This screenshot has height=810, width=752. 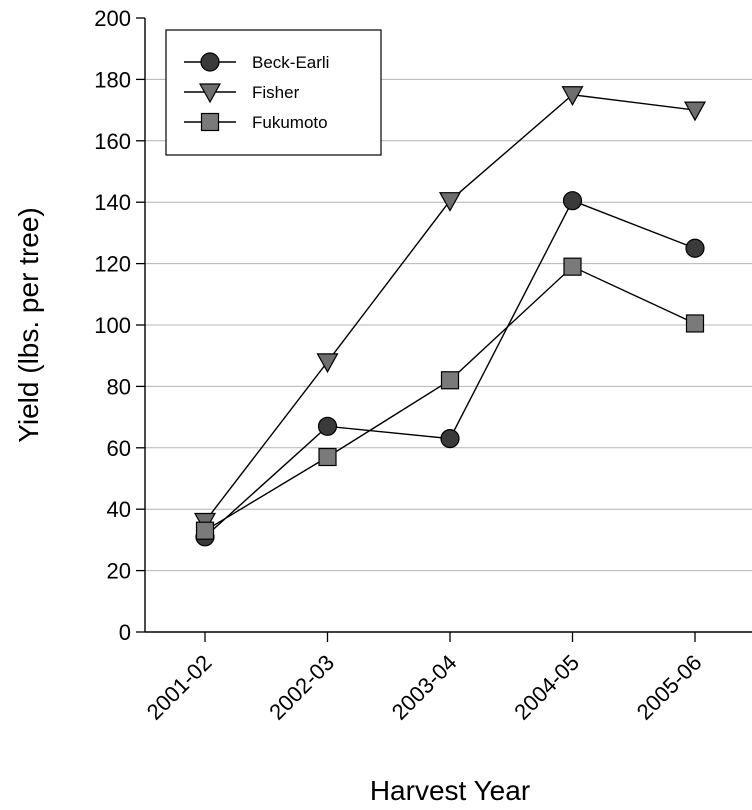 I want to click on y-tick-label-40: 40, so click(x=119, y=509).